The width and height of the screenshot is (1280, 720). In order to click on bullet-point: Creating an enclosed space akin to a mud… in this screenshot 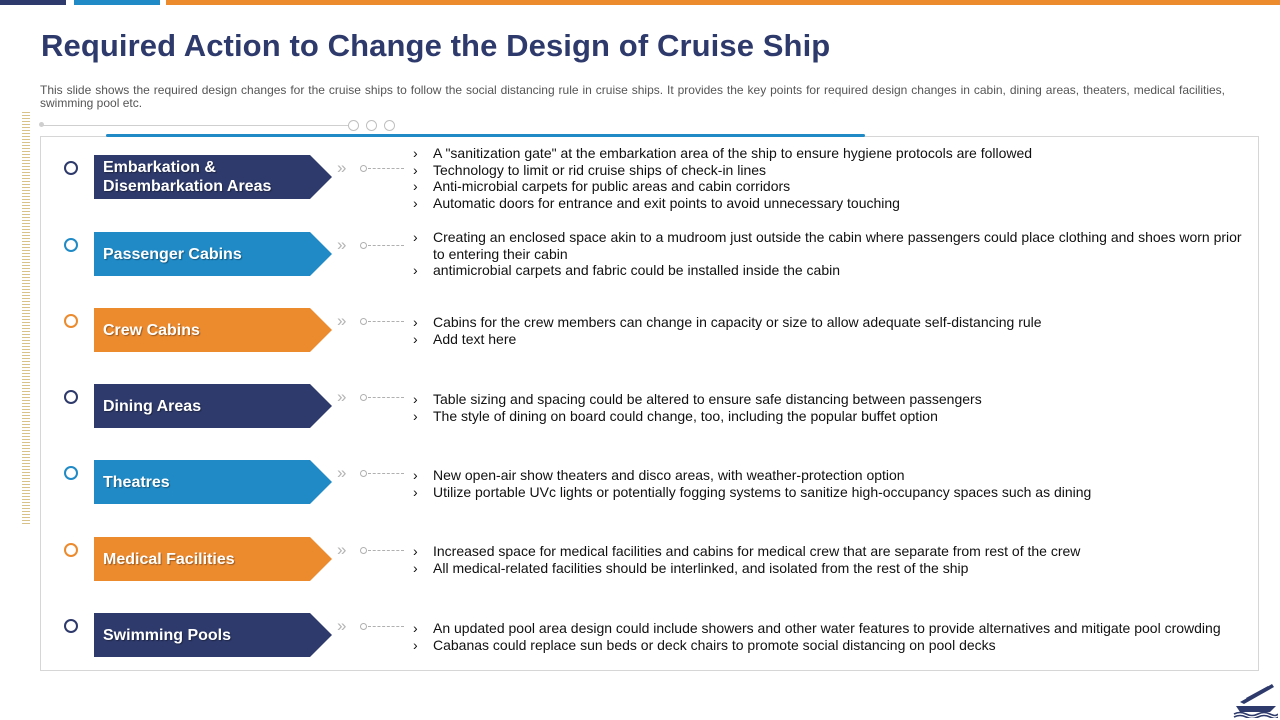, I will do `click(828, 245)`.